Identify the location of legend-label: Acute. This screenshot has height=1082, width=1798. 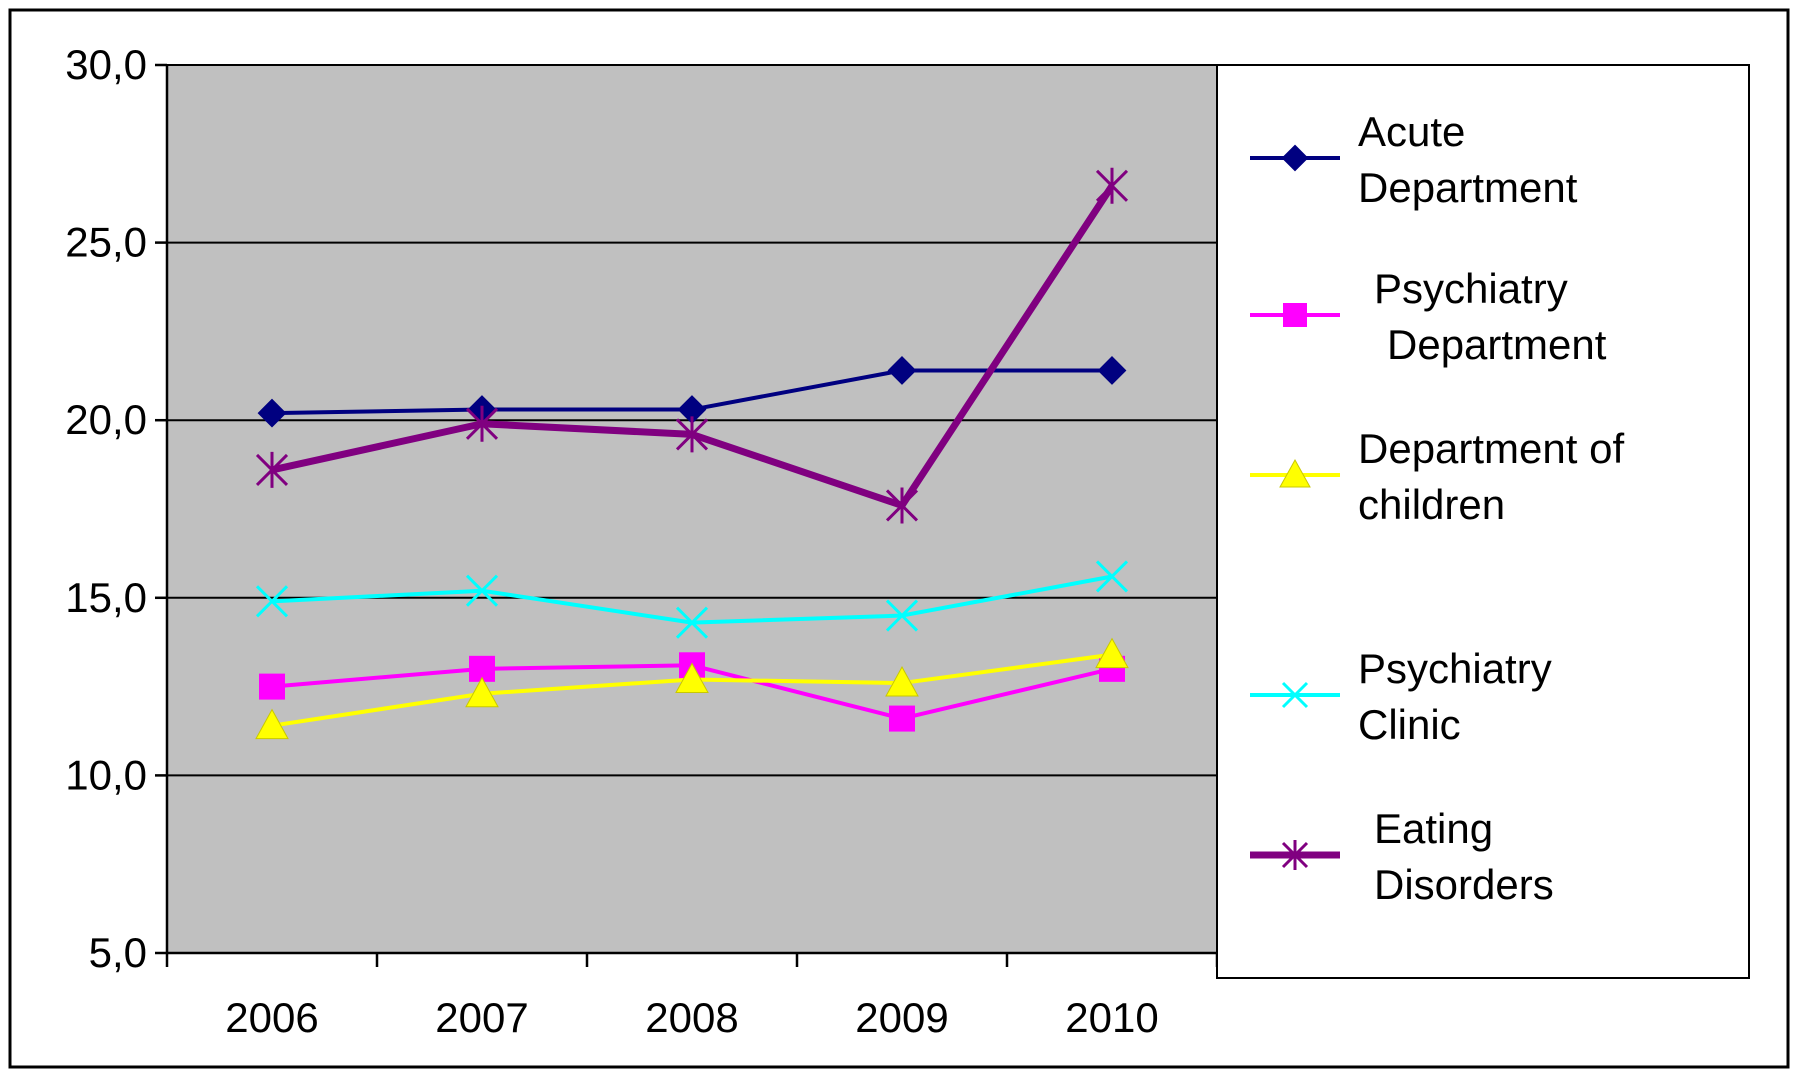
(1411, 131).